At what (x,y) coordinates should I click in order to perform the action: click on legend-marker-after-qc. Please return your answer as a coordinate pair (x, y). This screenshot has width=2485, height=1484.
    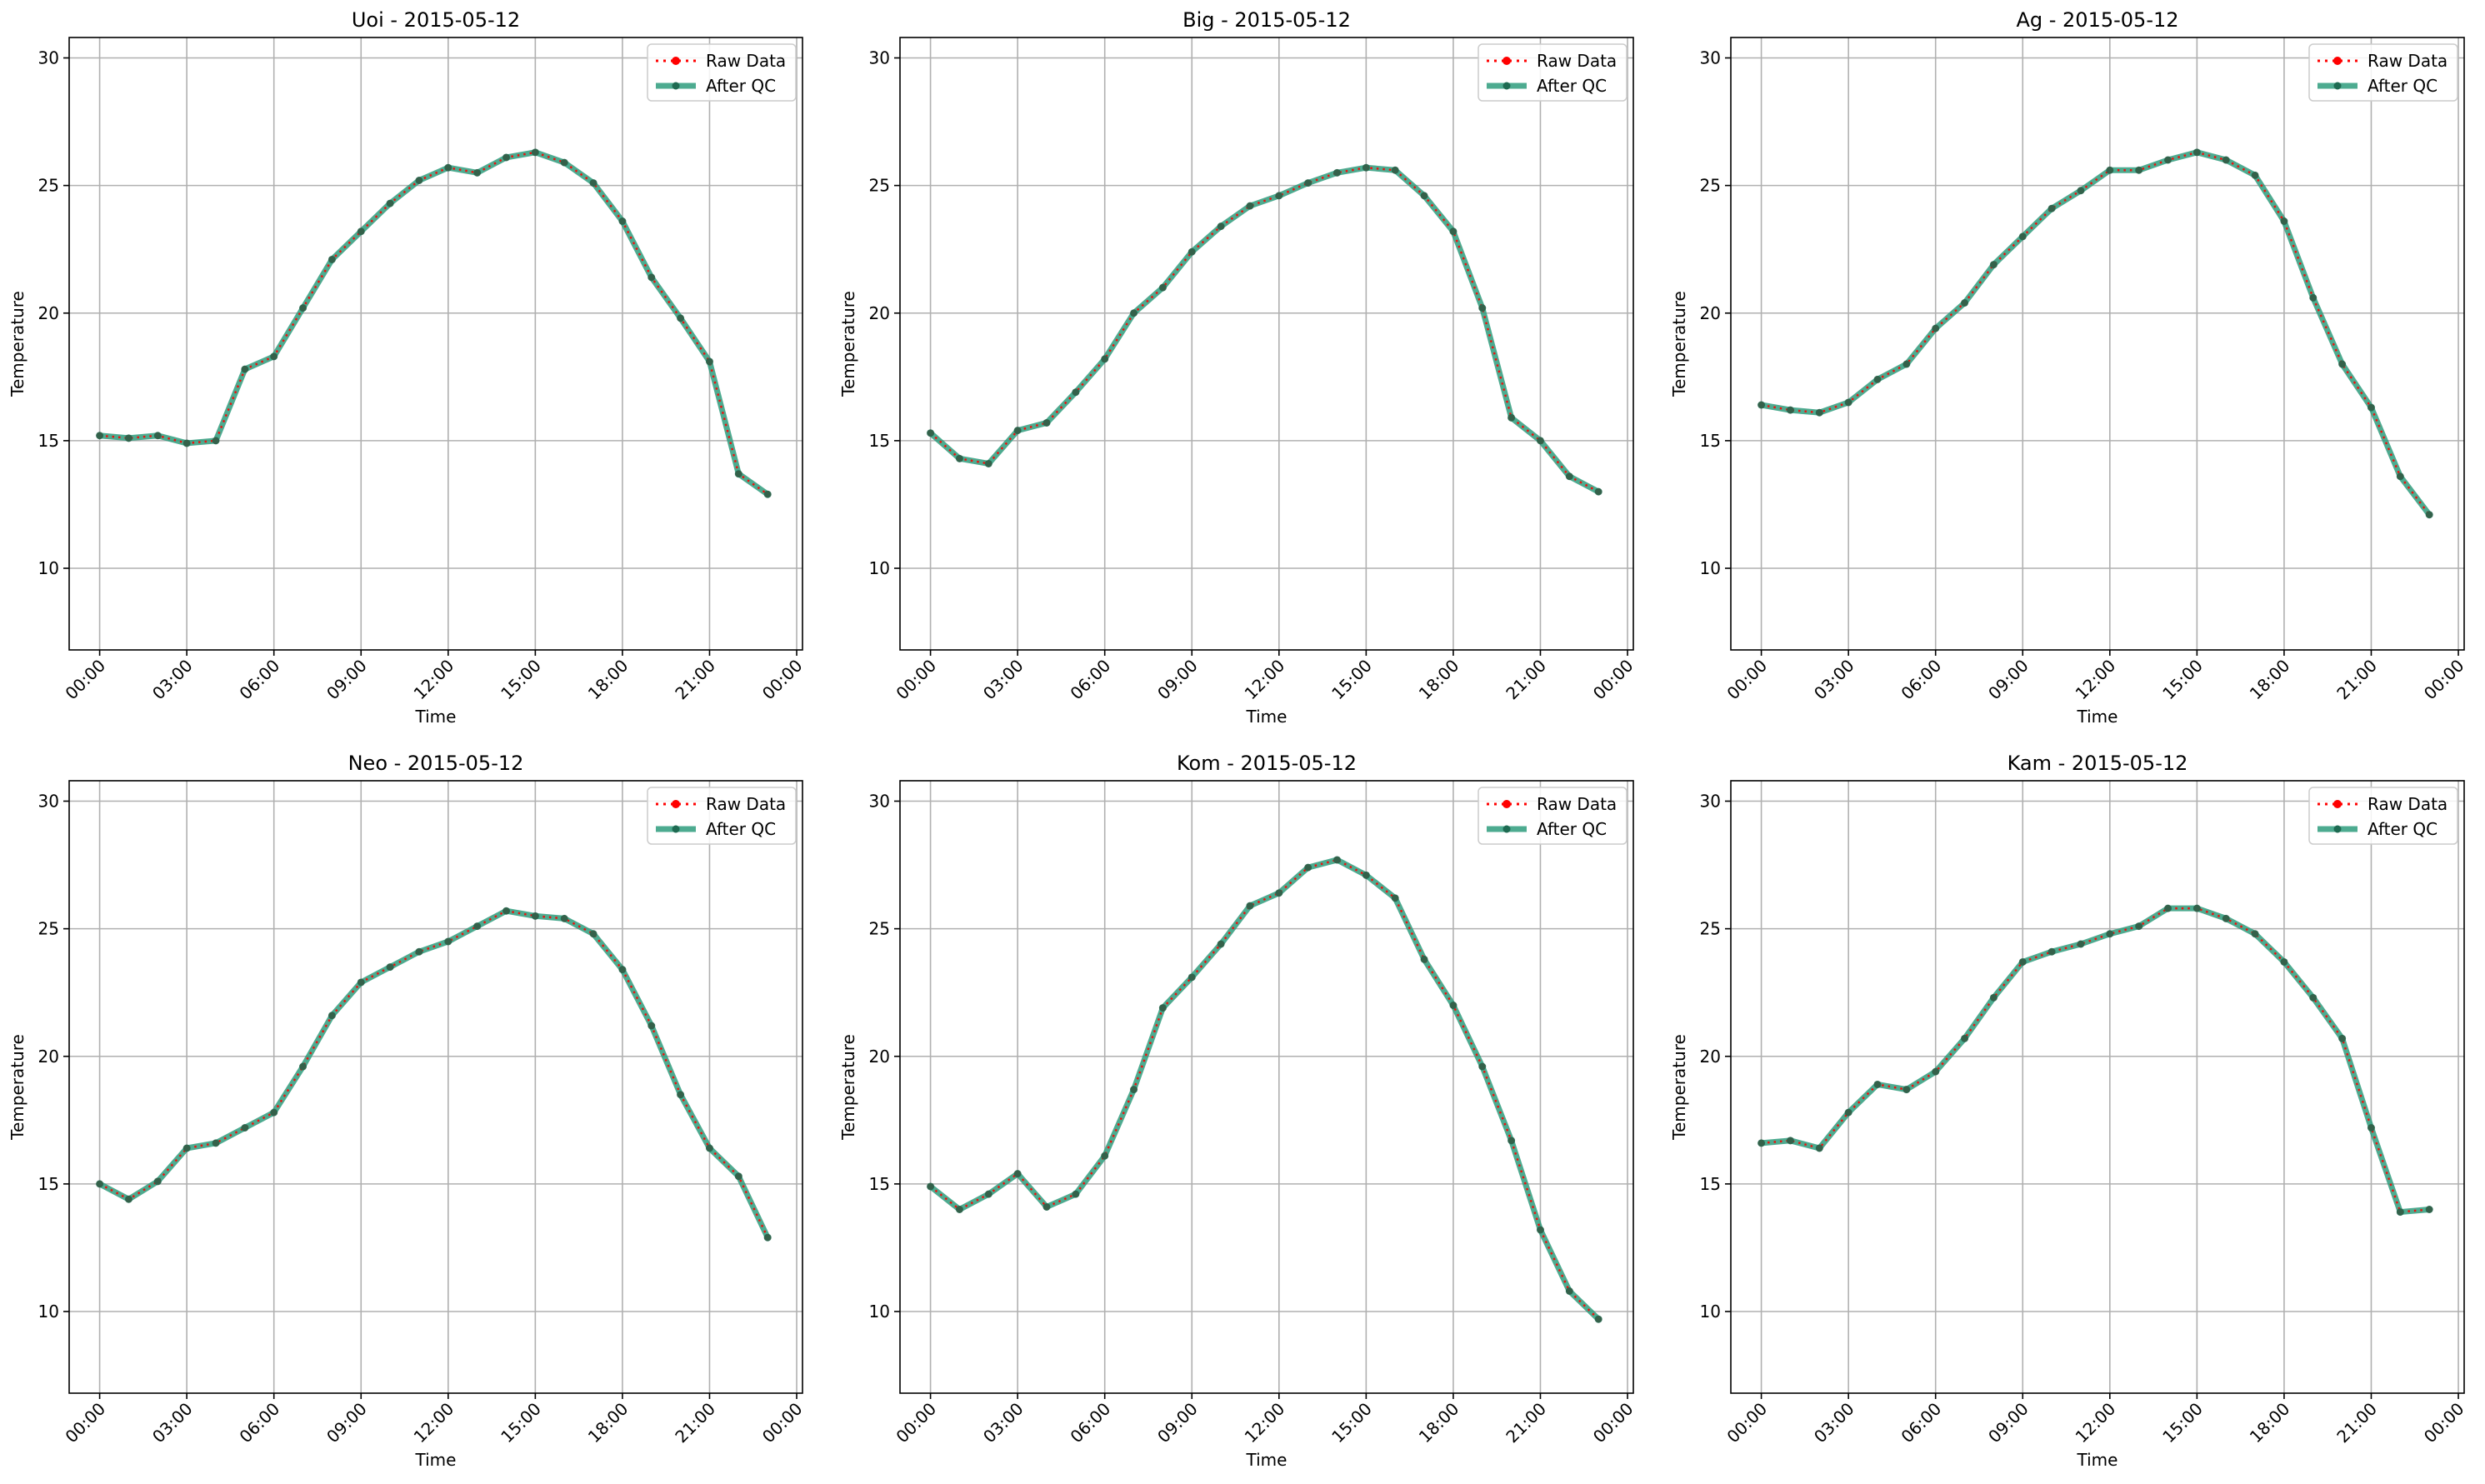
    Looking at the image, I should click on (2337, 829).